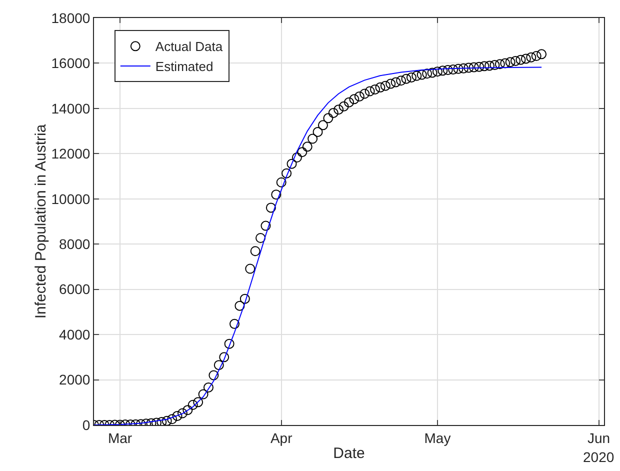  What do you see at coordinates (120, 438) in the screenshot?
I see `x-tick-label: Mar` at bounding box center [120, 438].